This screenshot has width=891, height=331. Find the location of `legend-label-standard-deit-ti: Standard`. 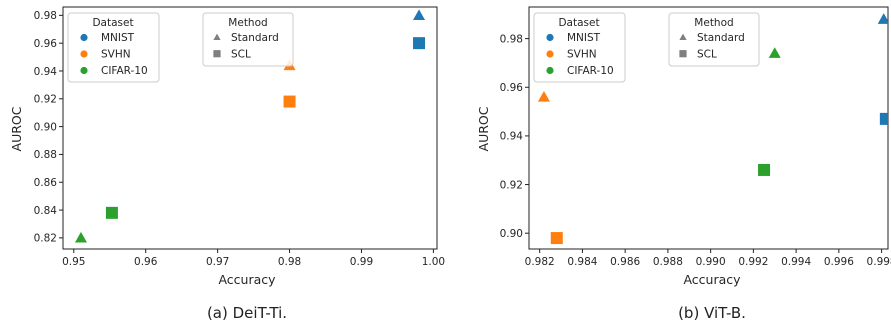

legend-label-standard-deit-ti: Standard is located at coordinates (255, 38).